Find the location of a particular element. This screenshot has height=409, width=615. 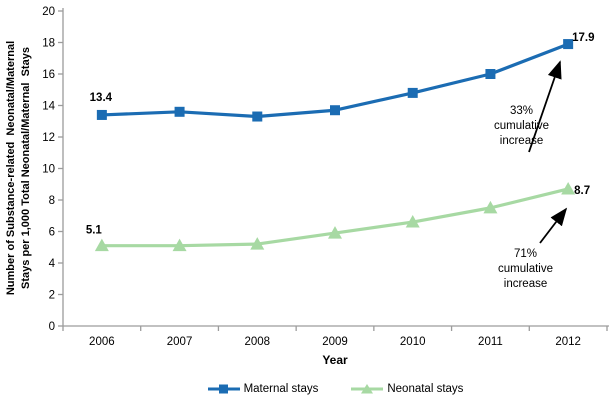

x-tick-label: 2009 is located at coordinates (335, 342).